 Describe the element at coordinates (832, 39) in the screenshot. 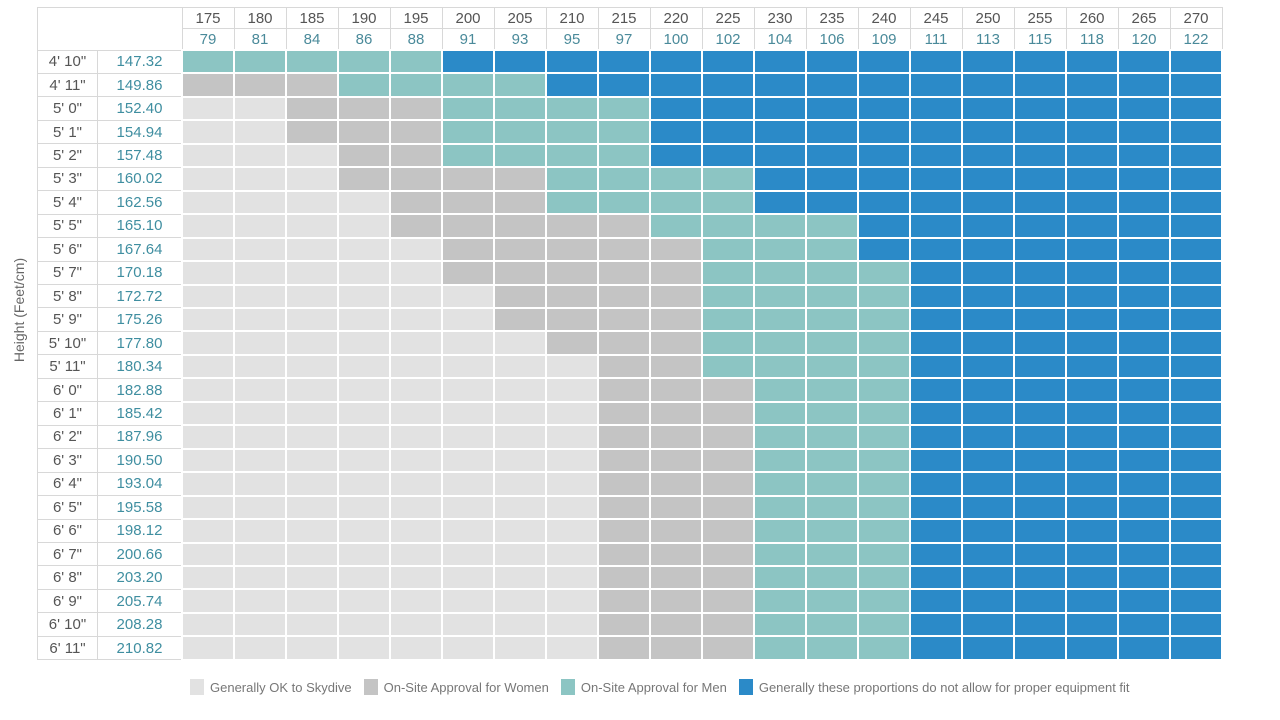

I see `column-header-kg: 106` at that location.